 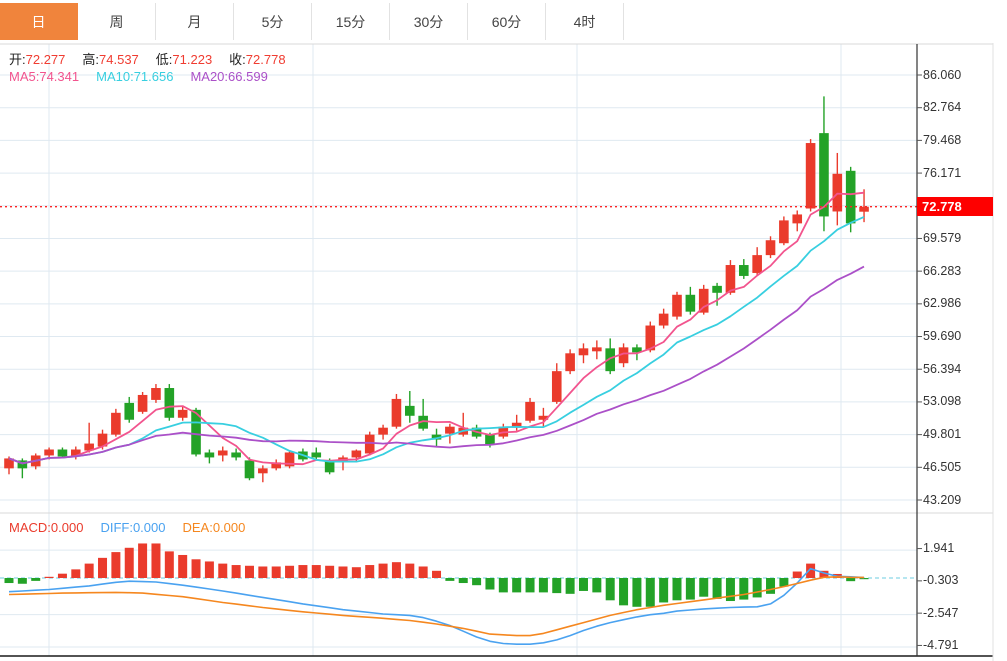 What do you see at coordinates (195, 21) in the screenshot?
I see `tab-interval-2: 月` at bounding box center [195, 21].